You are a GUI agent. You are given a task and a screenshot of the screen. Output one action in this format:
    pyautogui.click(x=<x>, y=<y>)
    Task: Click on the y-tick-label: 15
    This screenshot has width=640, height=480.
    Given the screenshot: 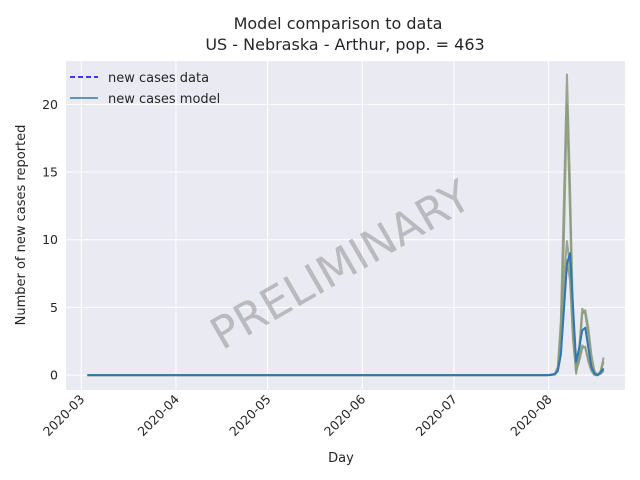 What is the action you would take?
    pyautogui.click(x=50, y=172)
    